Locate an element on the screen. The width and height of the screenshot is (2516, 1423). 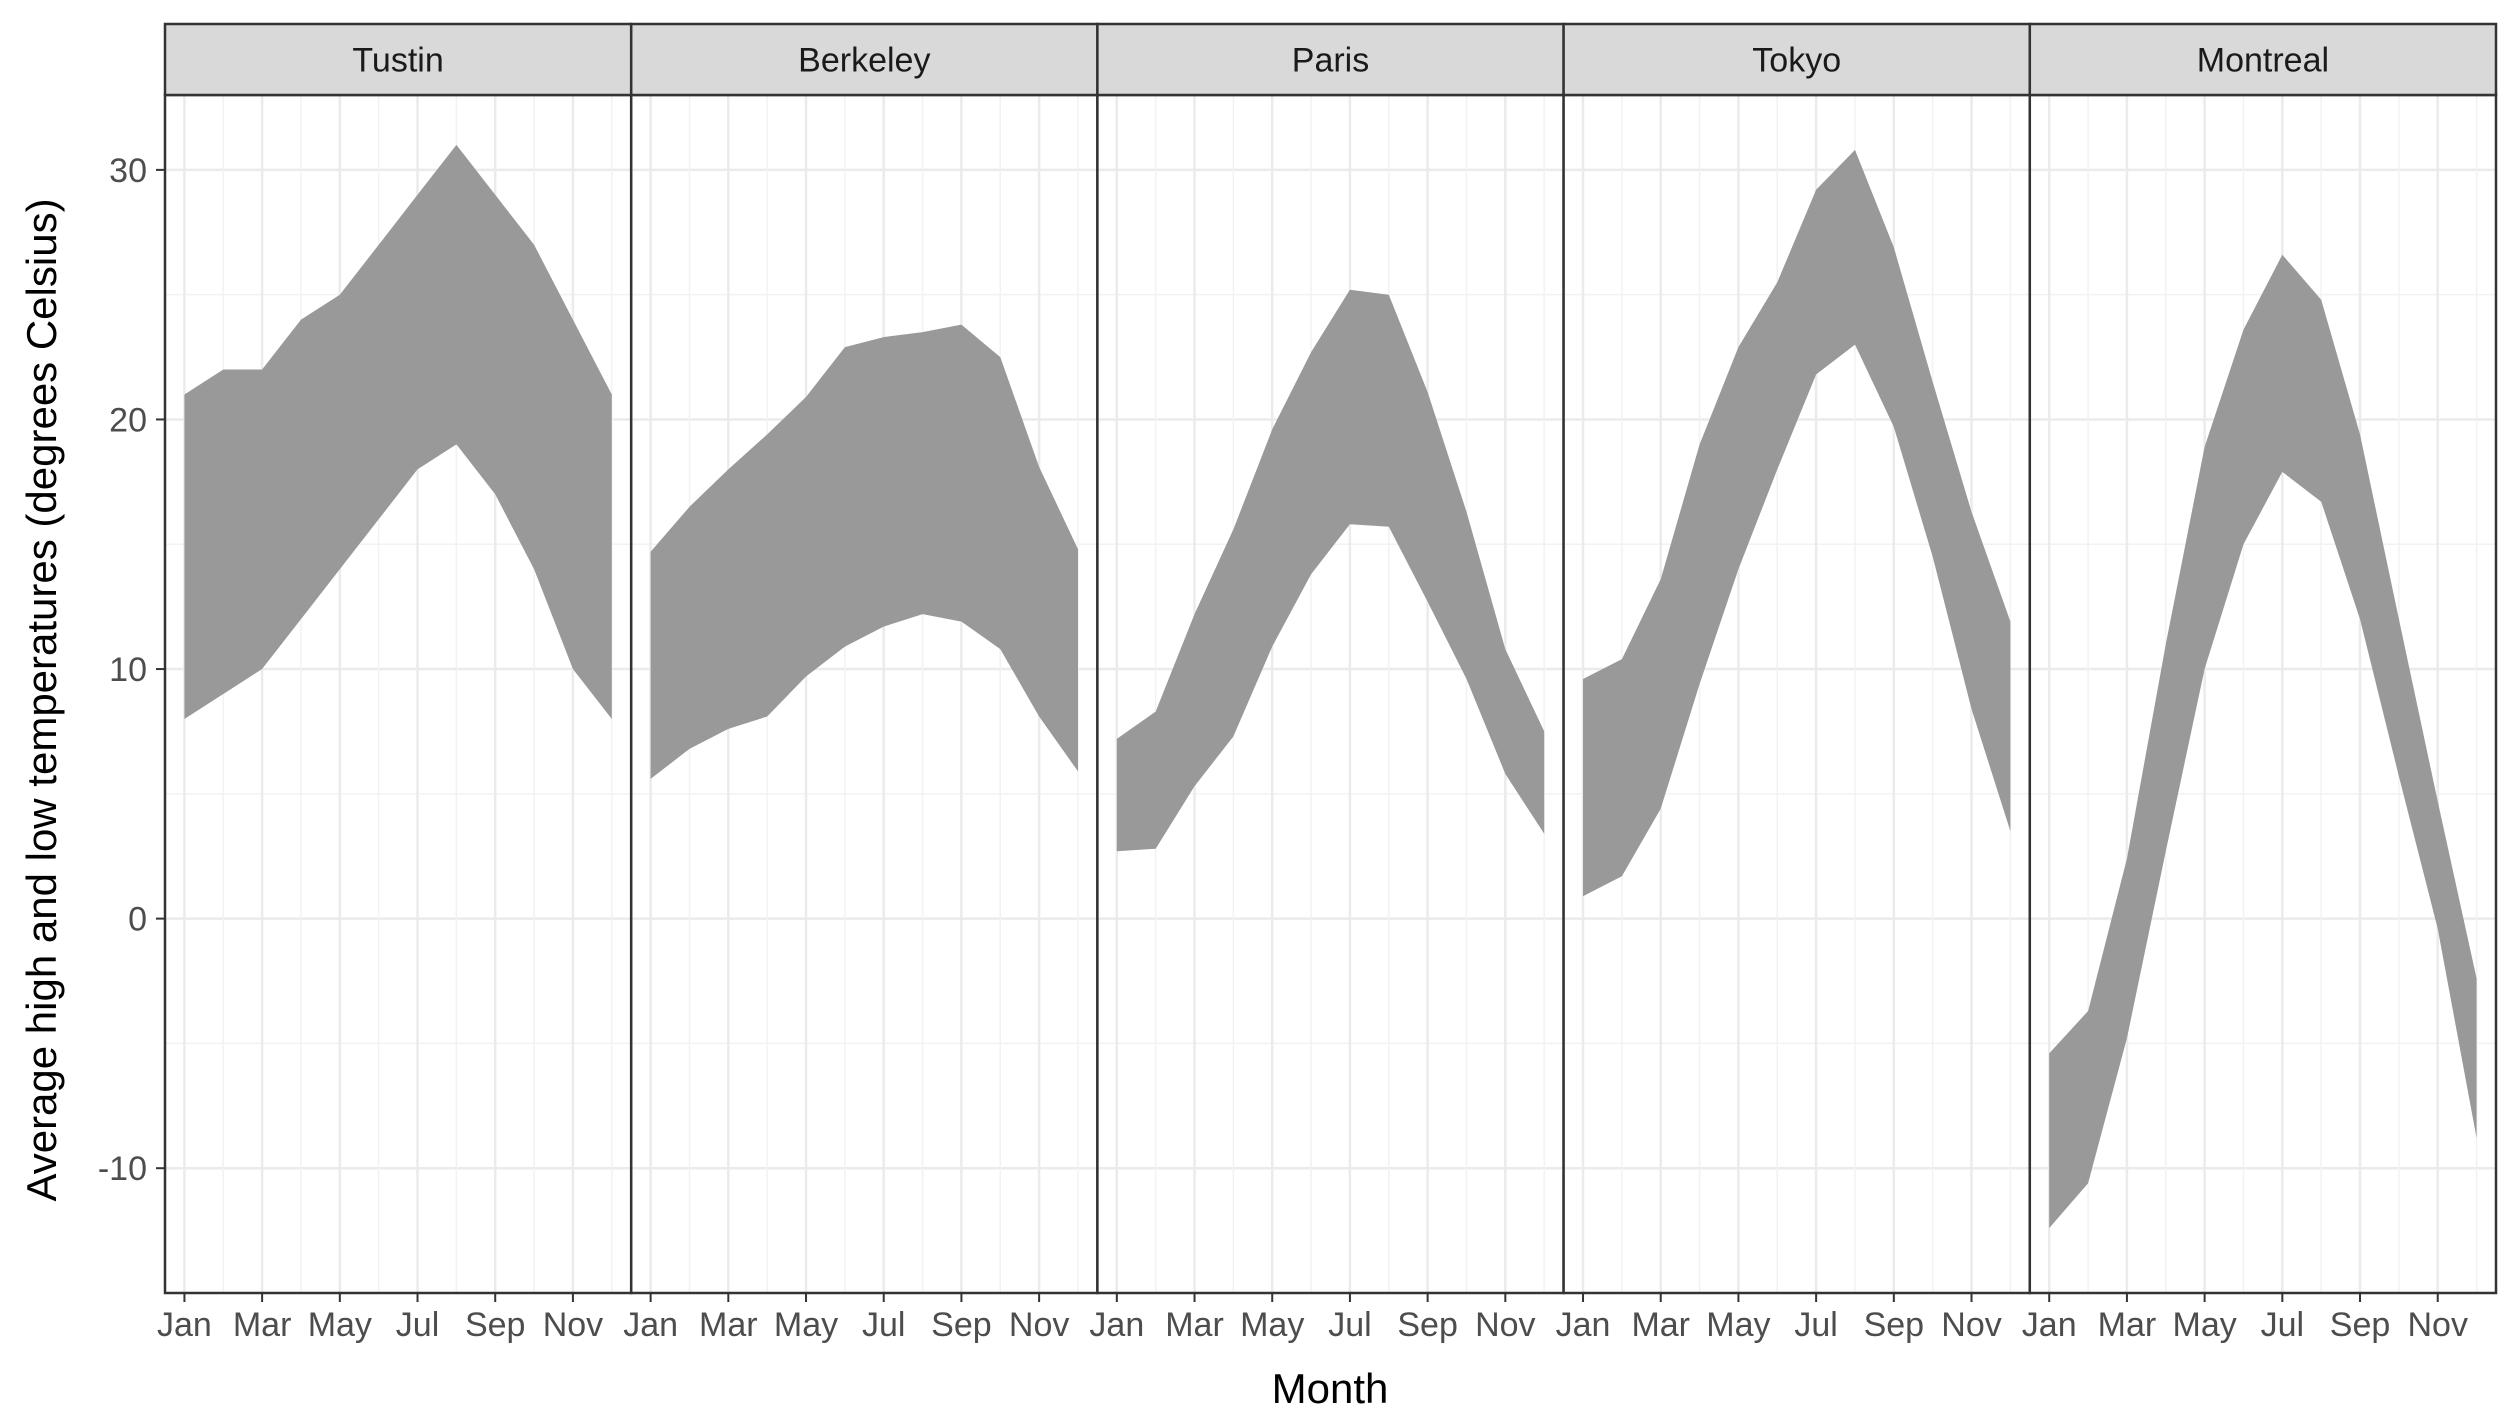
strip-label: Tustin is located at coordinates (397, 61).